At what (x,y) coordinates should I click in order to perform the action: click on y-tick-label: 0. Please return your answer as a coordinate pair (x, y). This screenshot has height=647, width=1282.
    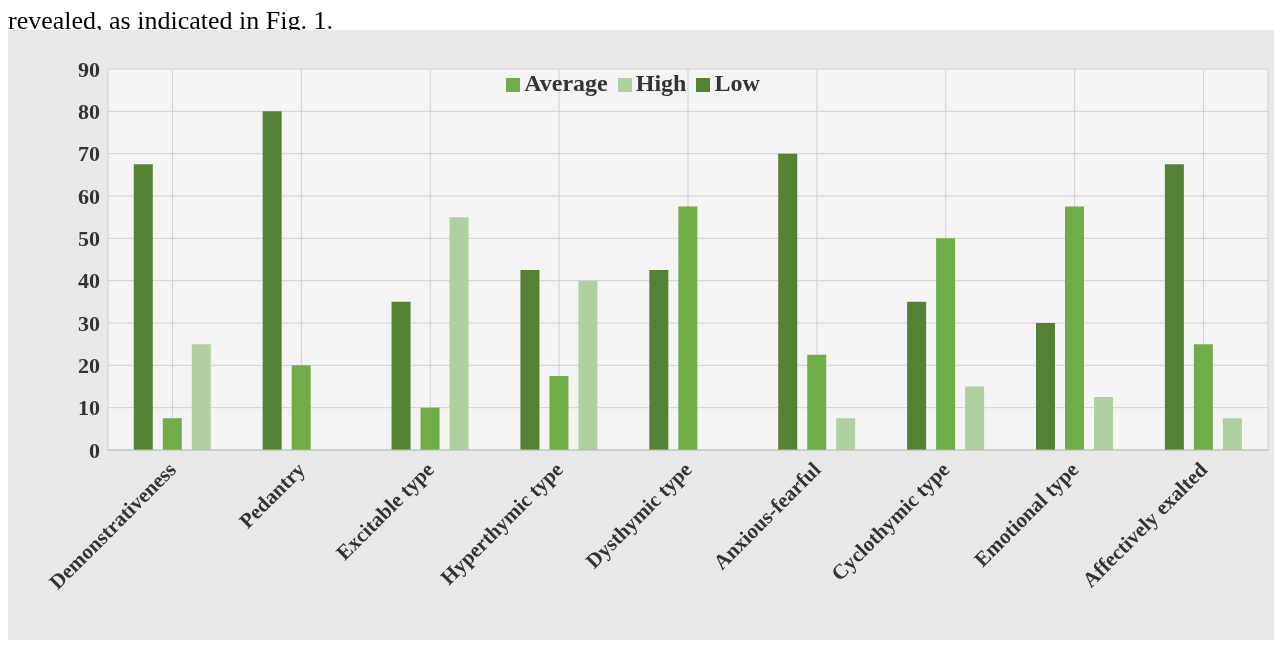
    Looking at the image, I should click on (94, 450).